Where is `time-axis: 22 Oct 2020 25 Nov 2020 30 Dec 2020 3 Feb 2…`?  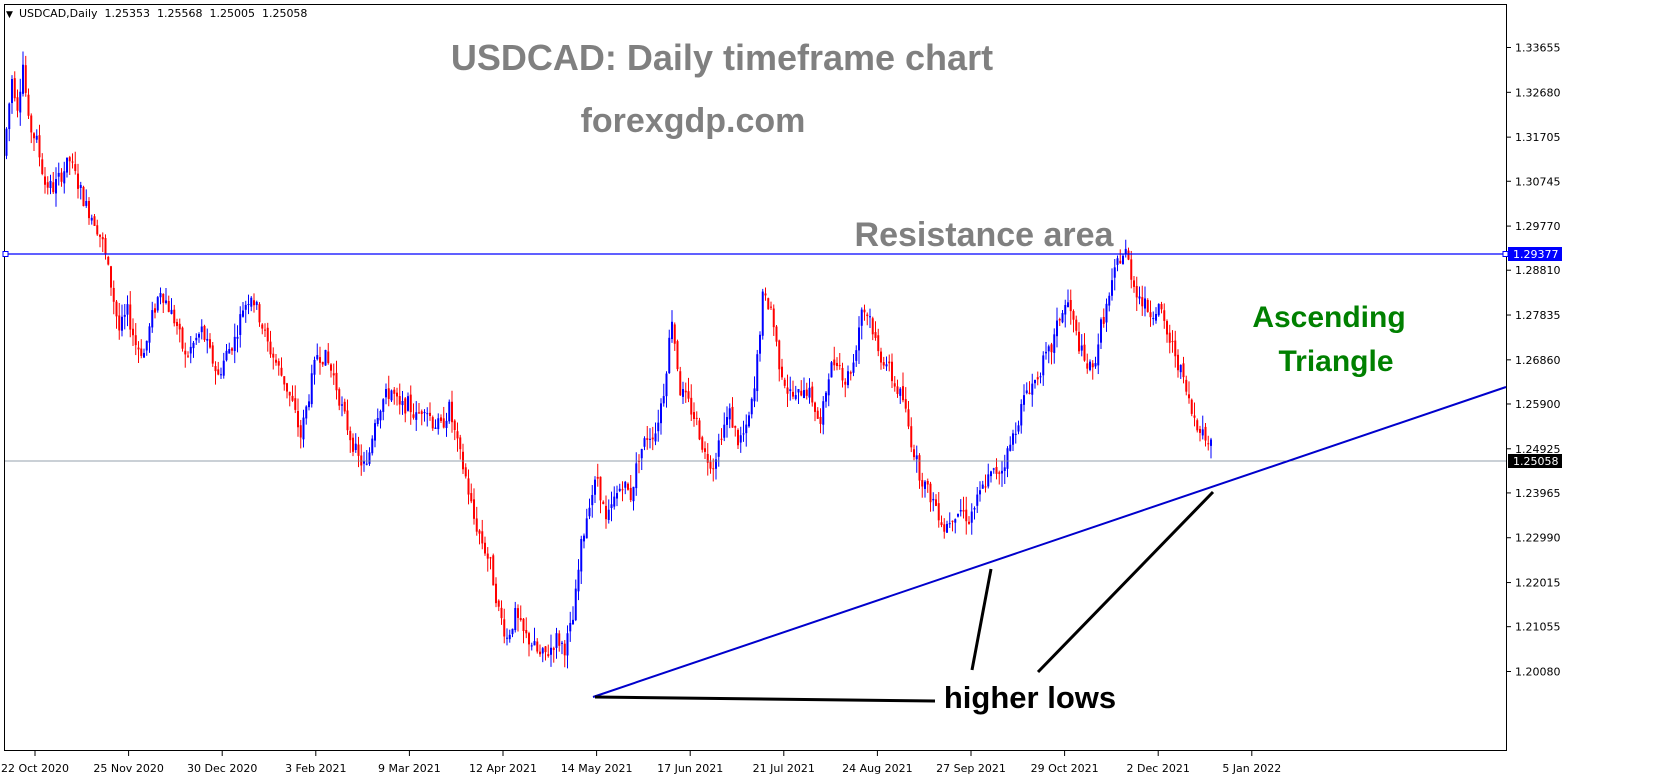
time-axis: 22 Oct 2020 25 Nov 2020 30 Dec 2020 3 Feb 2… is located at coordinates (641, 763).